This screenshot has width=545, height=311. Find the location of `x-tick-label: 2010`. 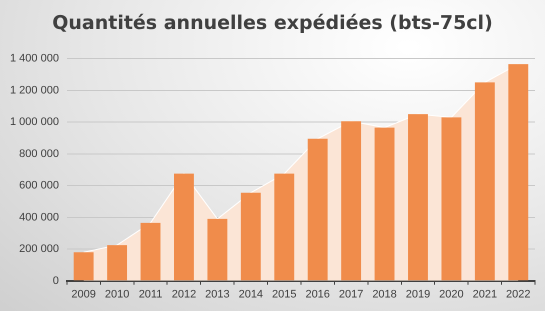

x-tick-label: 2010 is located at coordinates (117, 294).